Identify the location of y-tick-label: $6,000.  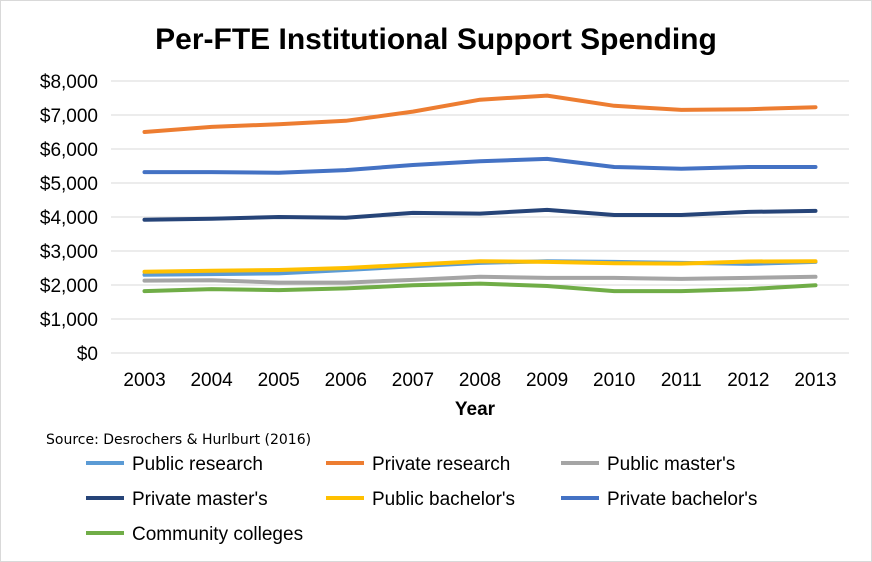
(69, 150).